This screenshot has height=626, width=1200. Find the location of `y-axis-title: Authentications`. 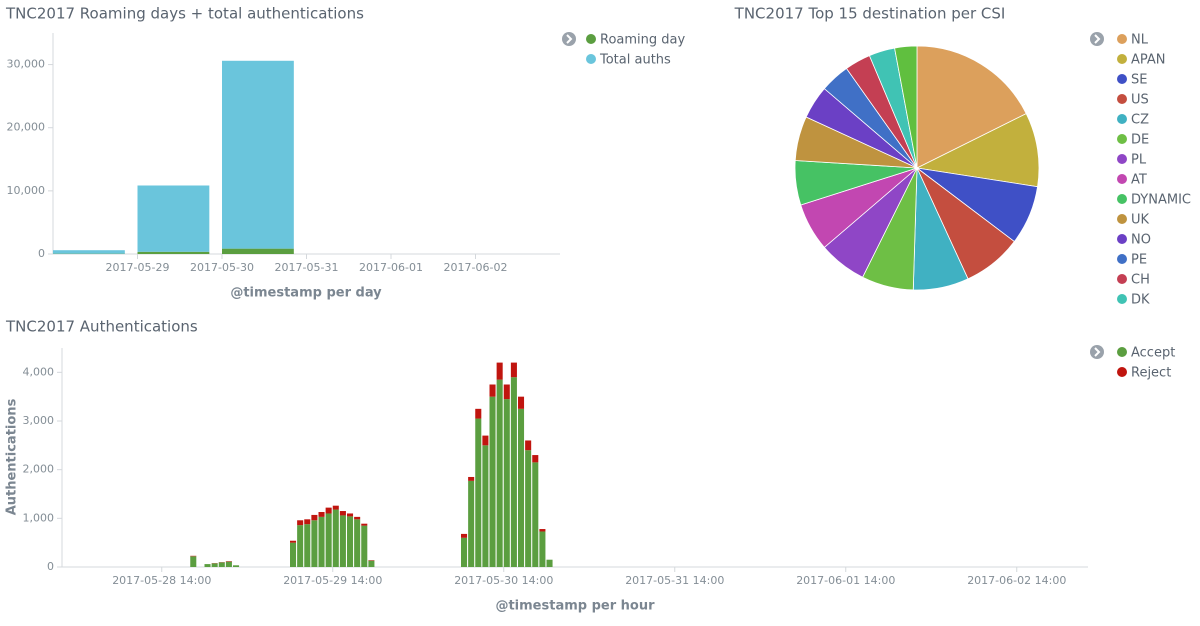

y-axis-title: Authentications is located at coordinates (12, 456).